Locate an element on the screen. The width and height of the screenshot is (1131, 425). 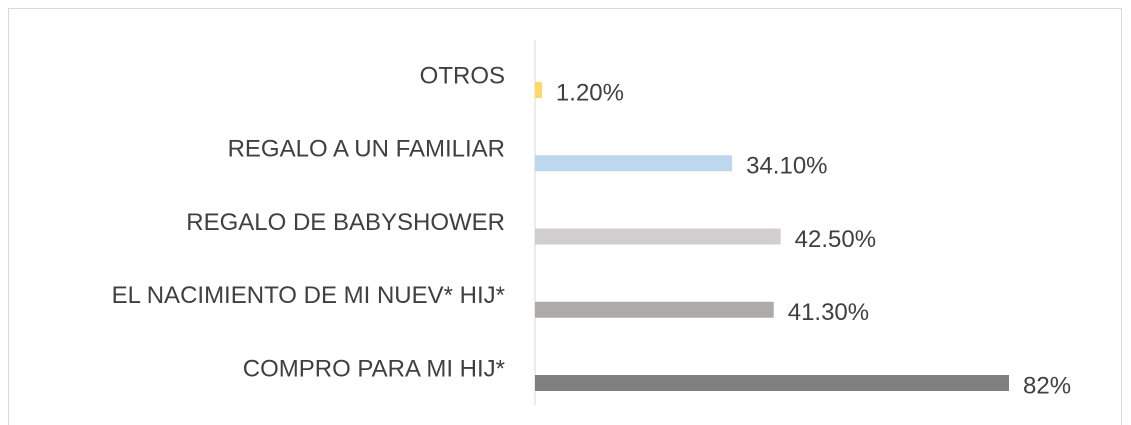
category-label: REGALO DE BABYSHOWER is located at coordinates (345, 222).